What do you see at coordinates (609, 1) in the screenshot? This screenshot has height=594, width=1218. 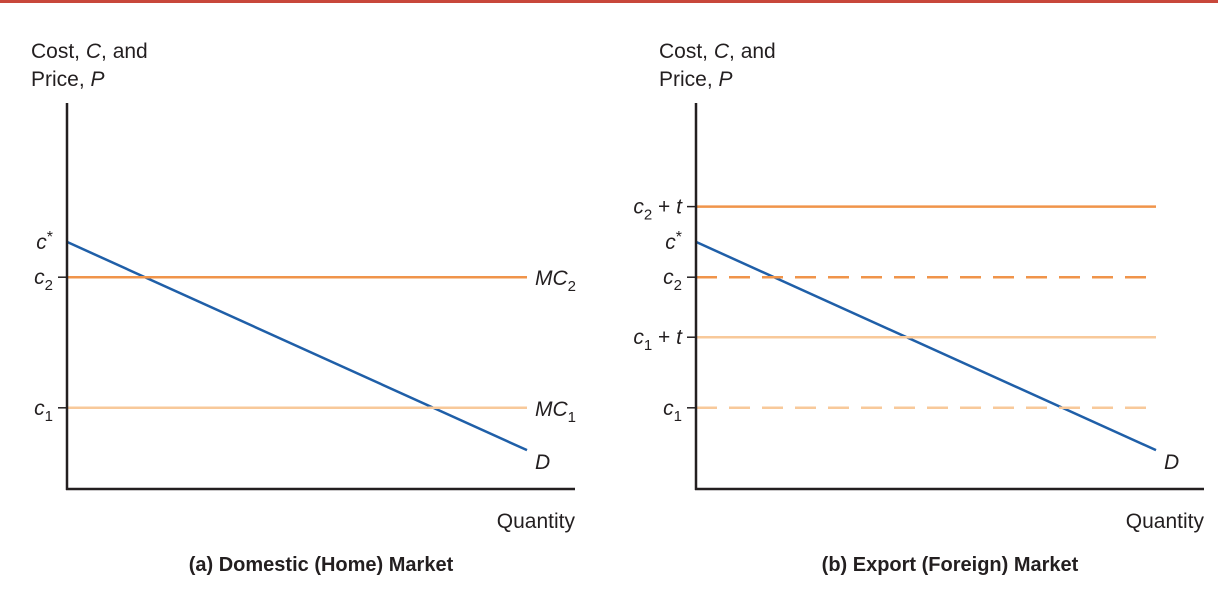 I see `top-rule` at bounding box center [609, 1].